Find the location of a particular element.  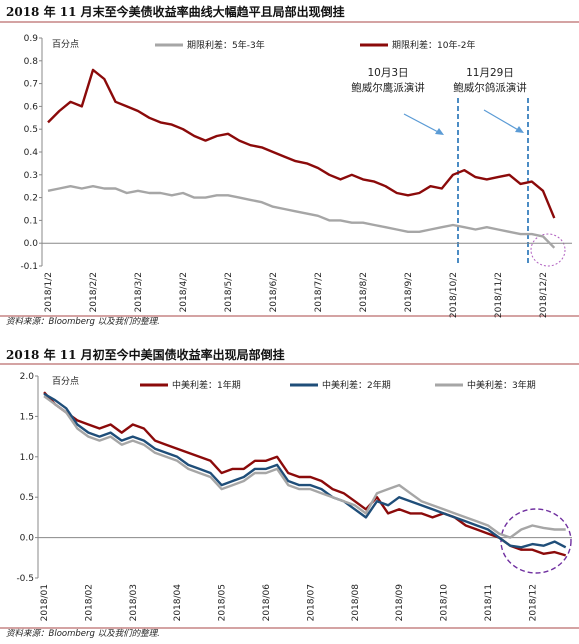

x-tick-label: 2018/5/2 is located at coordinates (229, 292).